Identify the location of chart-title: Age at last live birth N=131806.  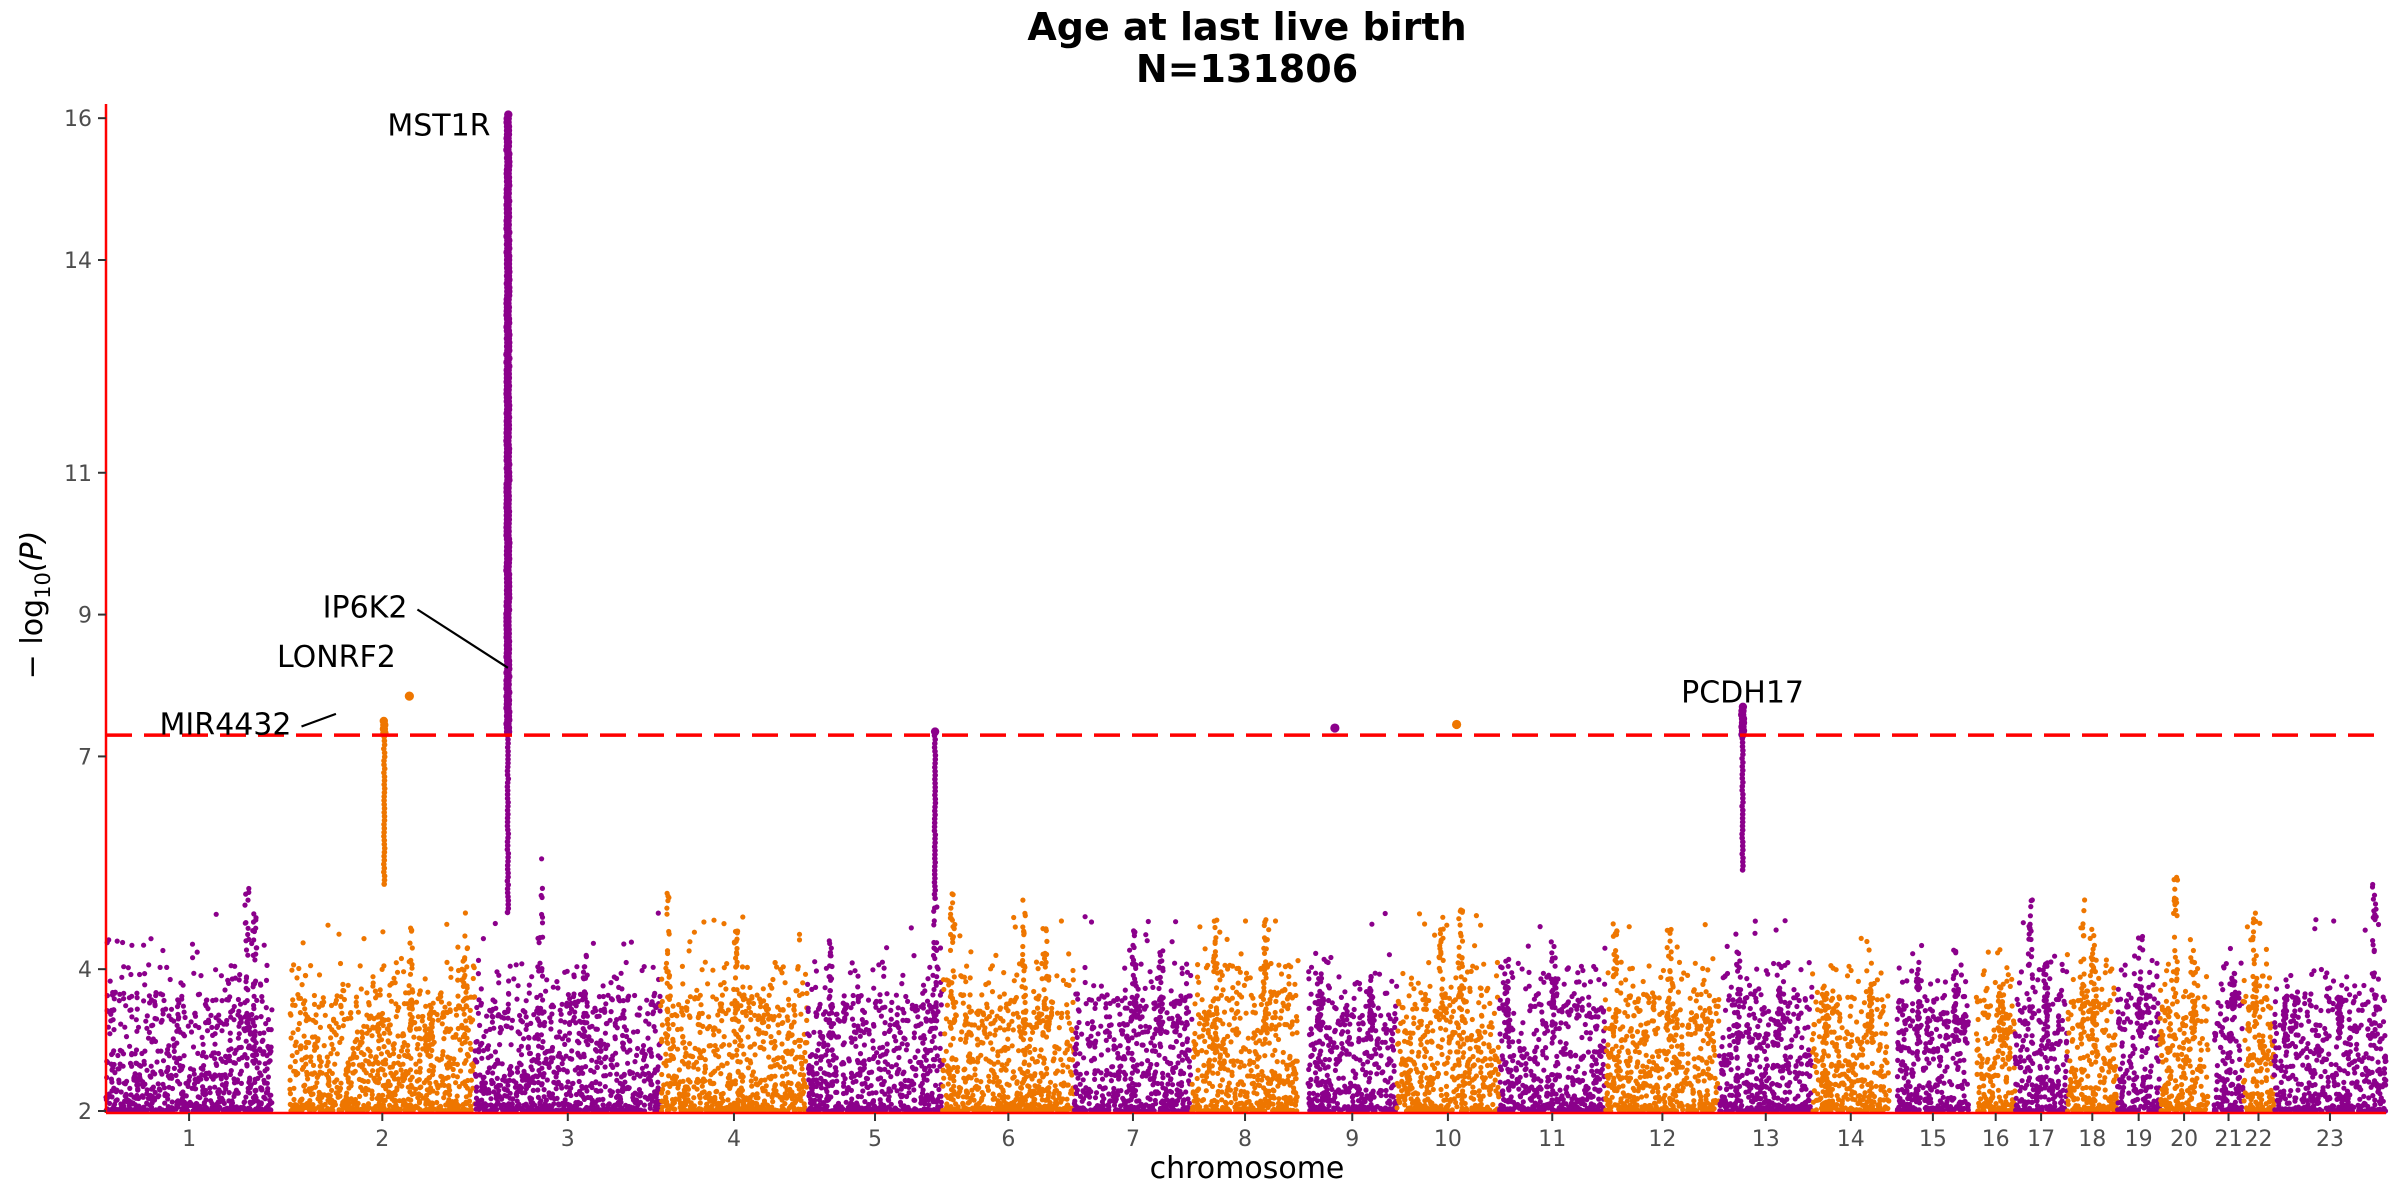
(1246, 48).